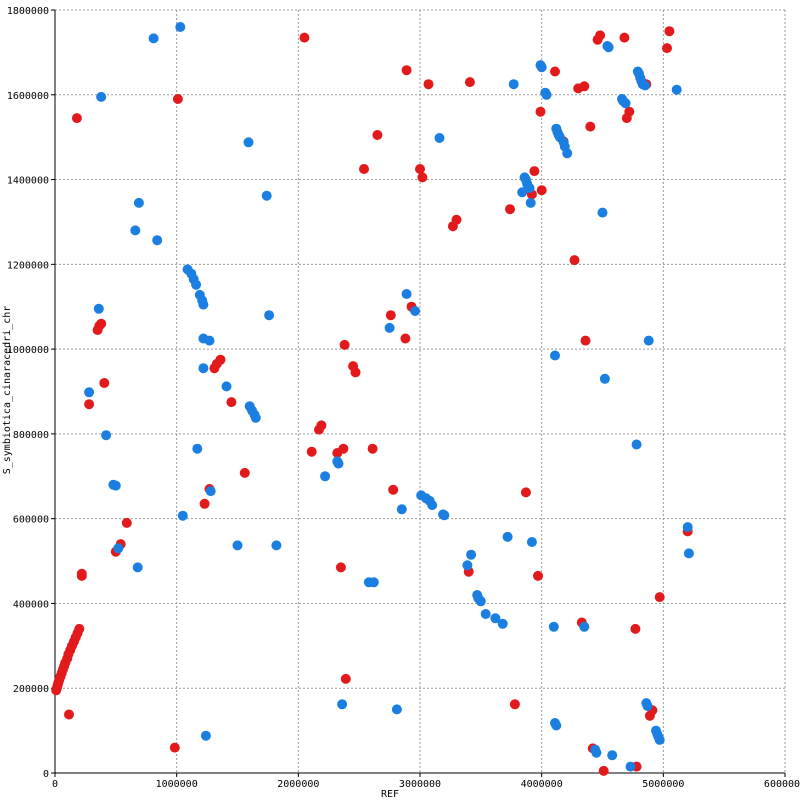 Image resolution: width=800 pixels, height=800 pixels. Describe the element at coordinates (28, 96) in the screenshot. I see `y-tick-label: 1600000` at that location.